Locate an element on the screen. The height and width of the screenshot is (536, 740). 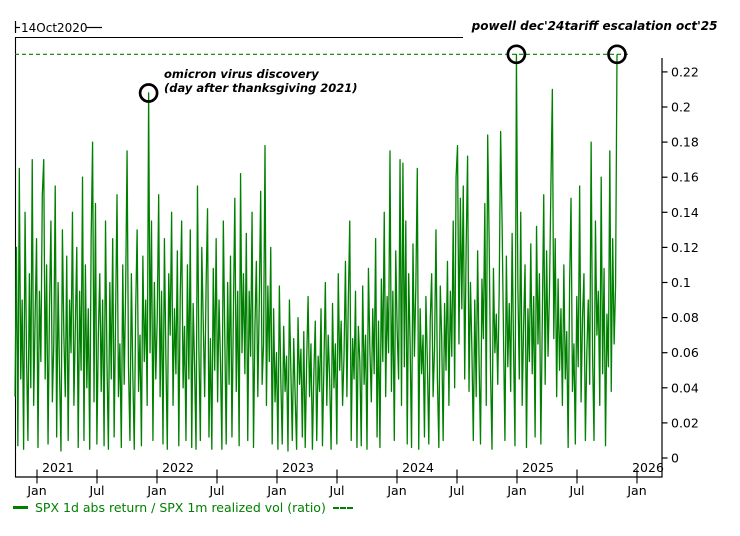
year-label: 2025 is located at coordinates (538, 467).